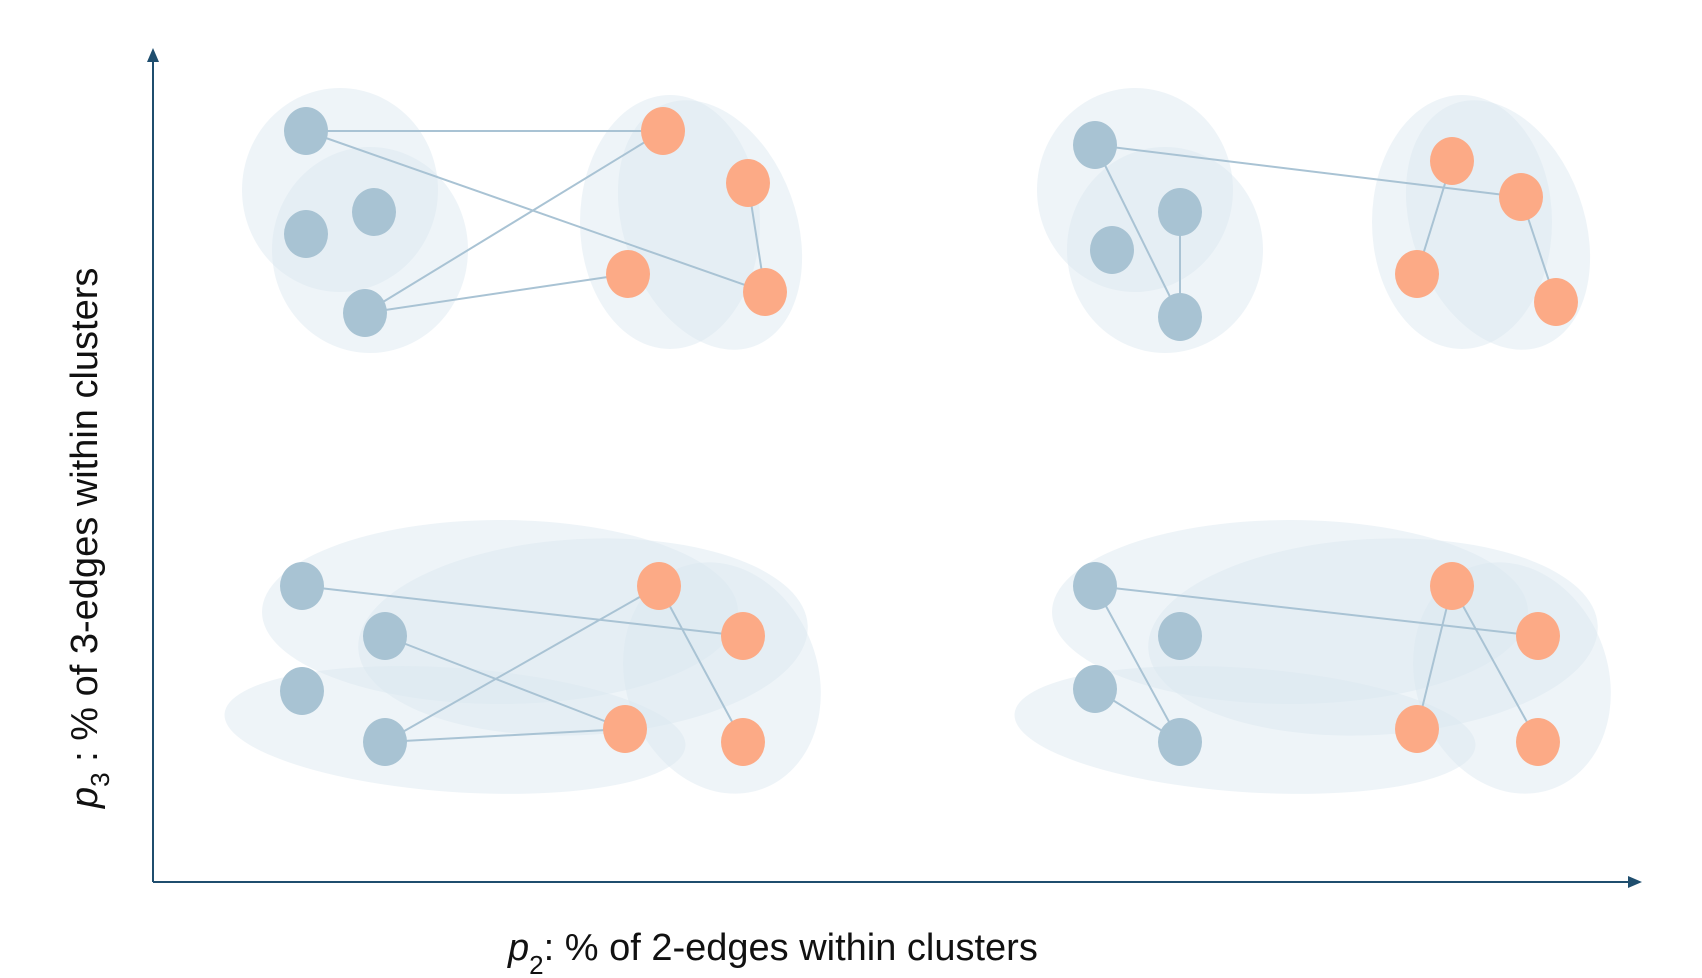 The width and height of the screenshot is (1702, 978). I want to click on y-axis-description: : % of 3-edges within clusters, so click(85, 520).